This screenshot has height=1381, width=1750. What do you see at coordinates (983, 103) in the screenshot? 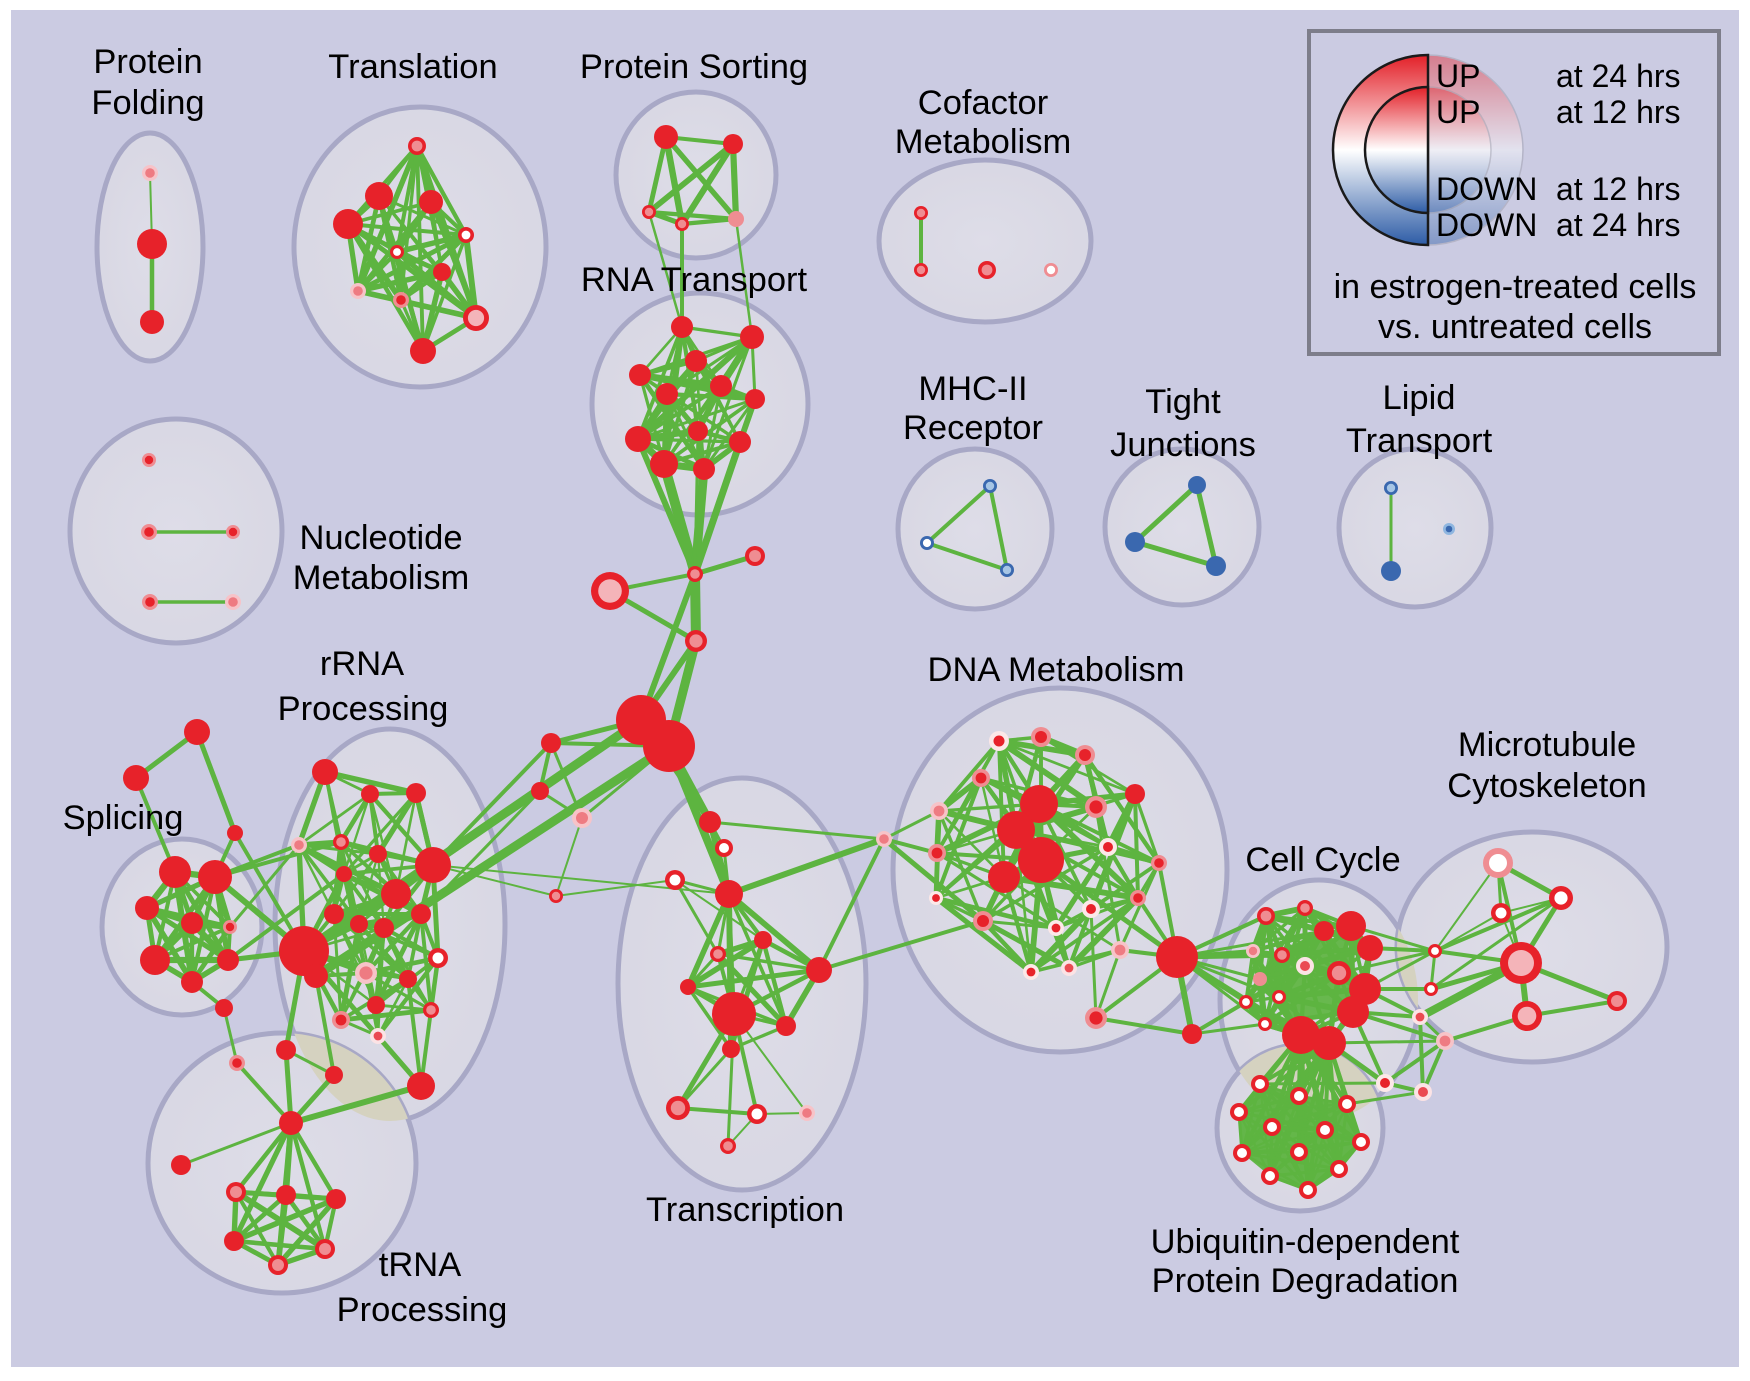
I see `svg-text: Cofactor` at bounding box center [983, 103].